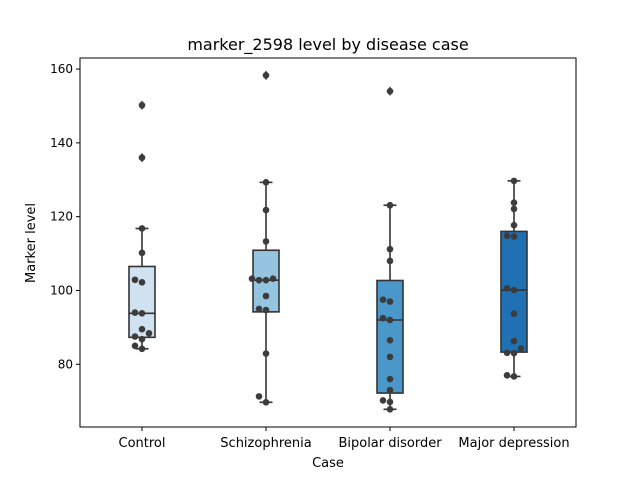 The height and width of the screenshot is (480, 640). Describe the element at coordinates (61, 69) in the screenshot. I see `y-tick-label: 160` at that location.